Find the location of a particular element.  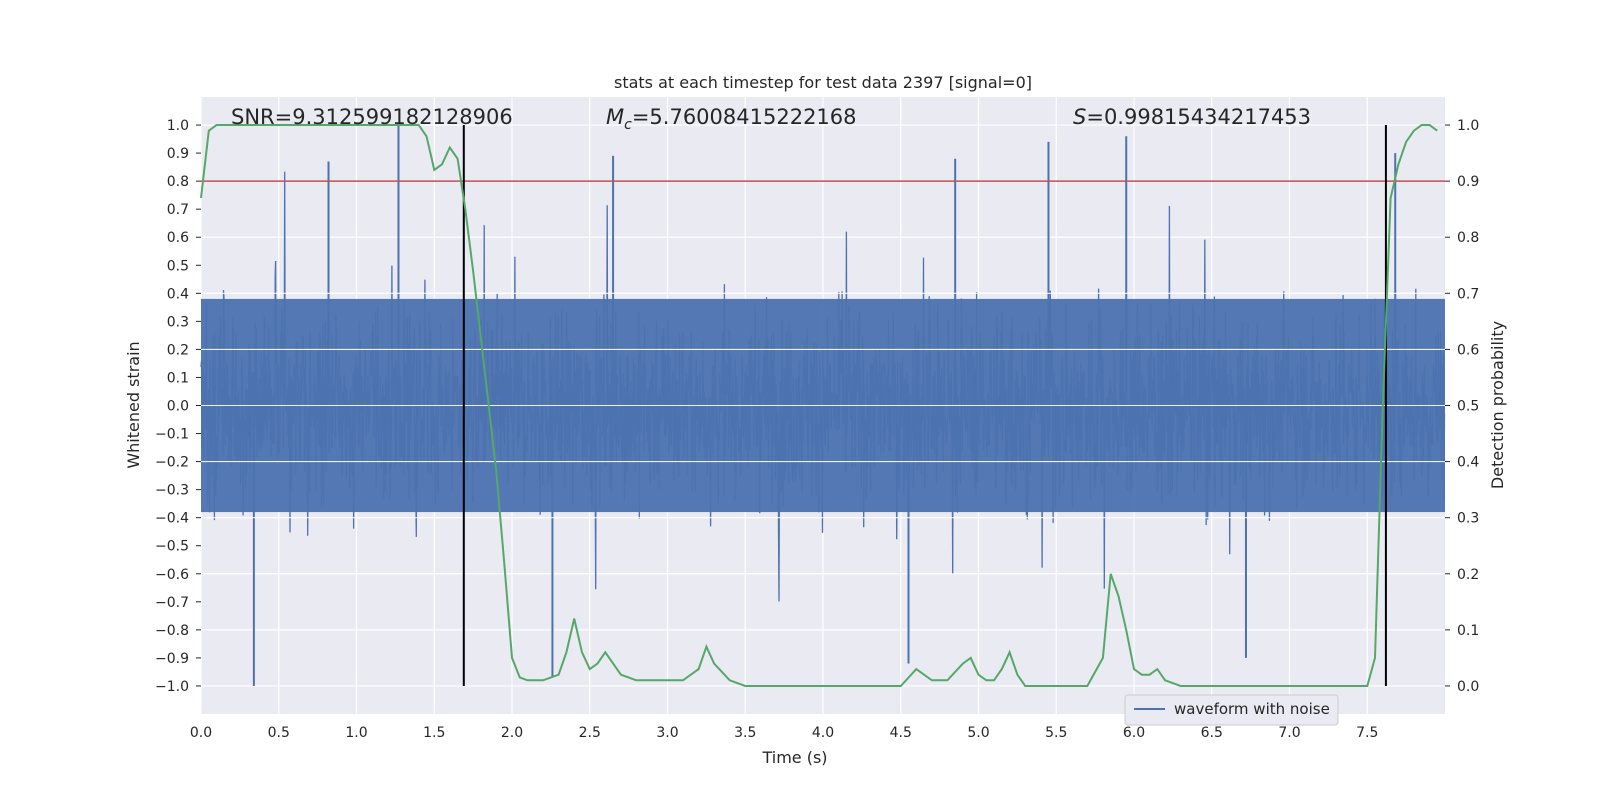

y2-axis-label: Detection probability is located at coordinates (1497, 405).